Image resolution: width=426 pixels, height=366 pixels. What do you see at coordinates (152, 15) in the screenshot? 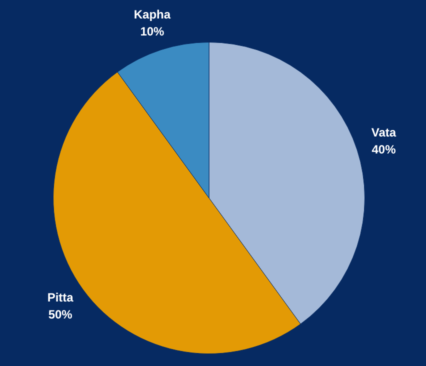
I see `slice-label: Kapha` at bounding box center [152, 15].